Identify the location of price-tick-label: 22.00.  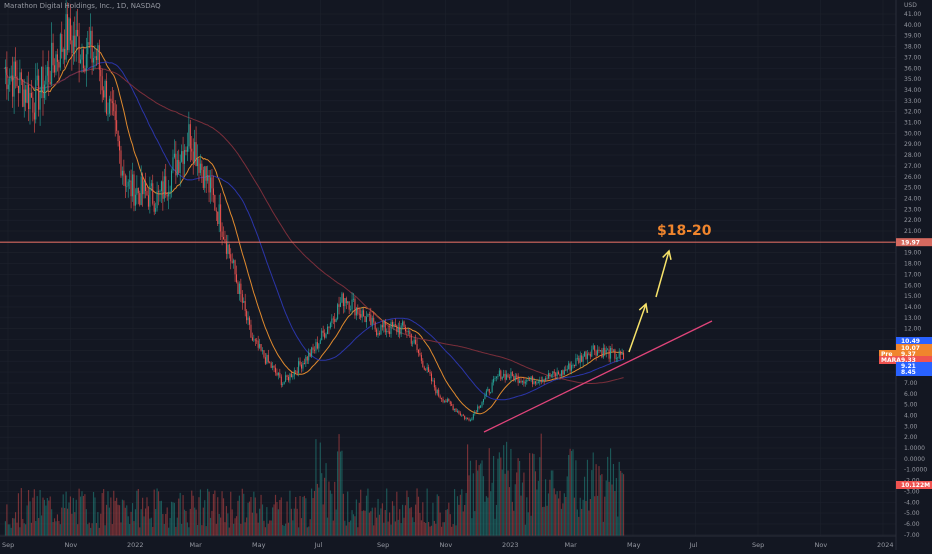
(912, 220).